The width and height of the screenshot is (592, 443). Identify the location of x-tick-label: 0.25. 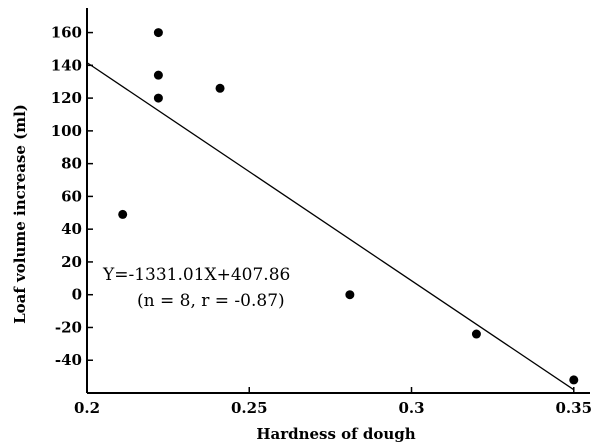
(249, 408).